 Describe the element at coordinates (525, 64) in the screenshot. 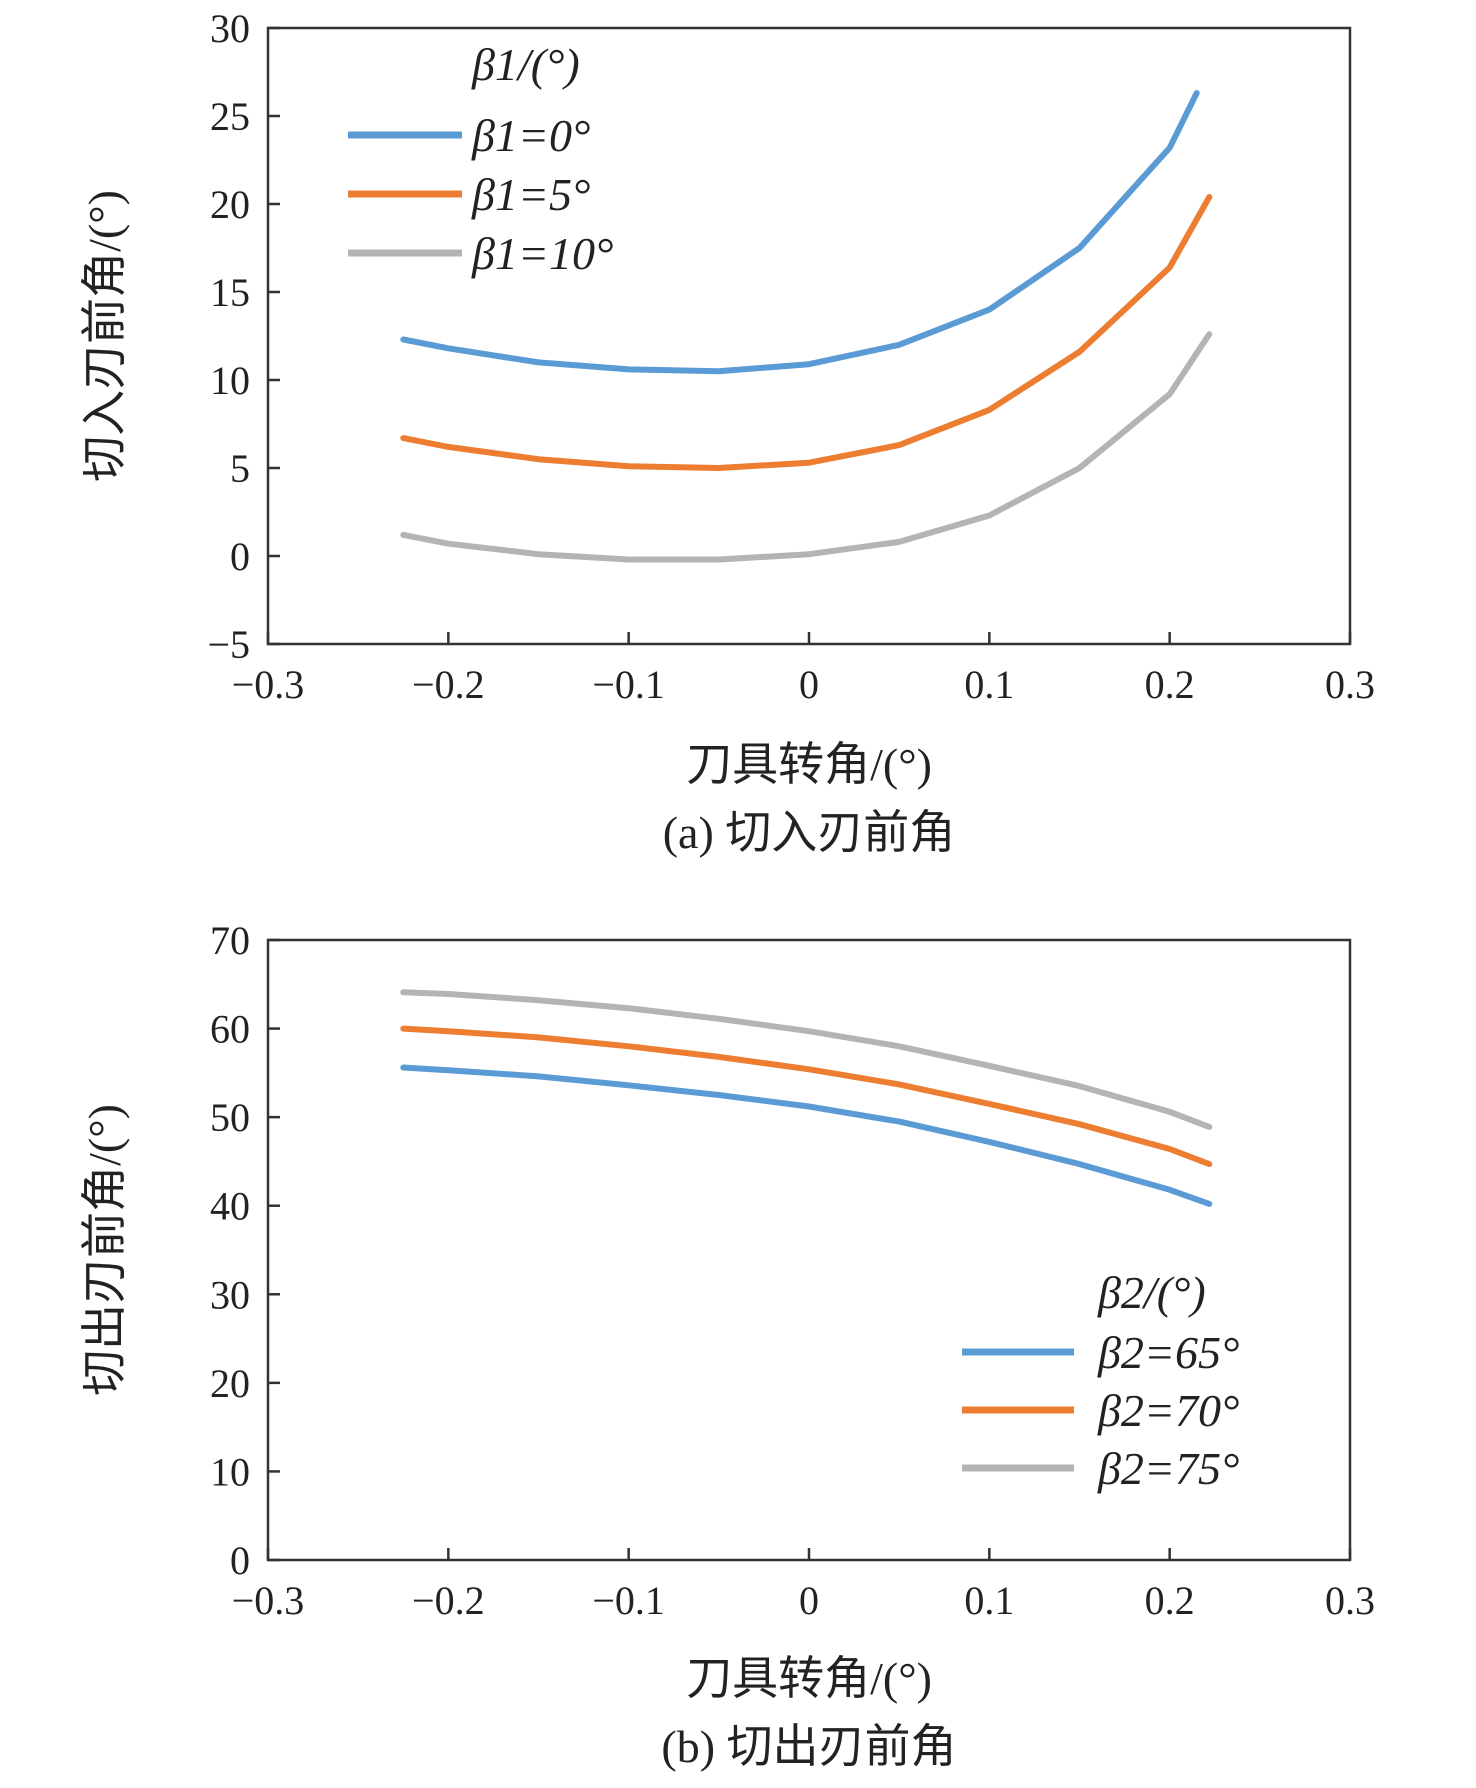

I see `legend-title: β1/(°)` at that location.